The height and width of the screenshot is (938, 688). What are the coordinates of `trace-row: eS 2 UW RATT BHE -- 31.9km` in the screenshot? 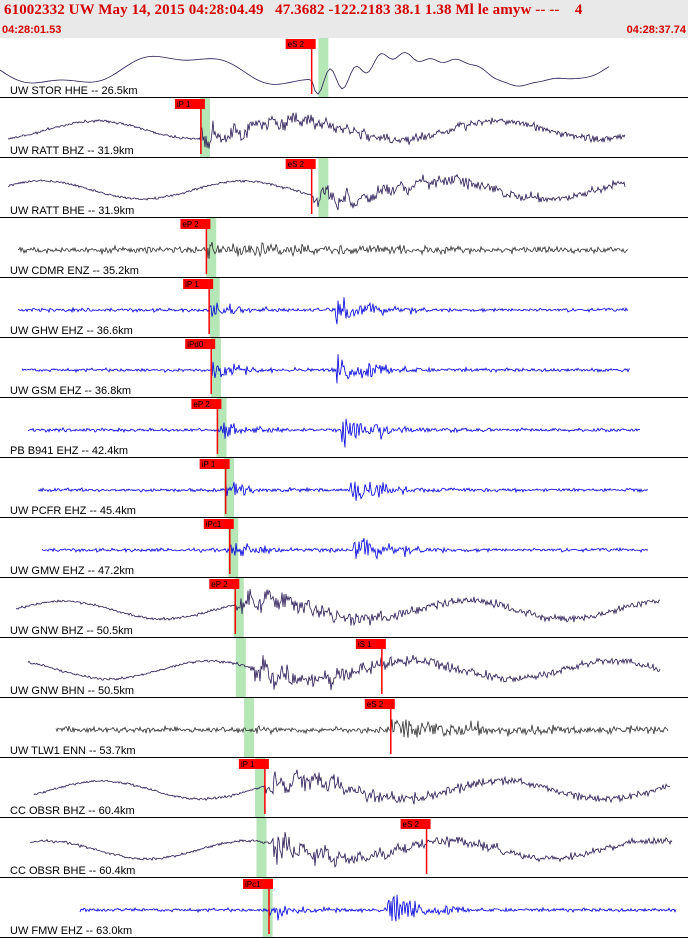 It's located at (344, 188).